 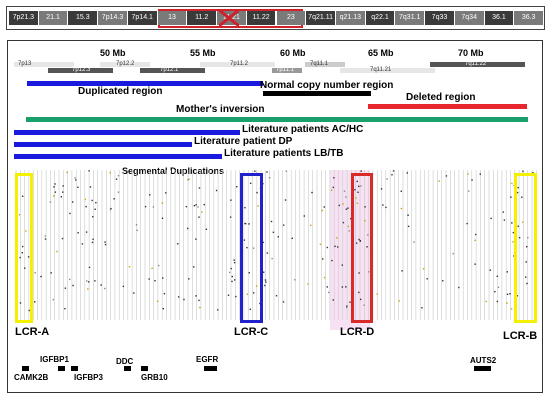 What do you see at coordinates (441, 97) in the screenshot?
I see `deleted-region-label: Deleted region` at bounding box center [441, 97].